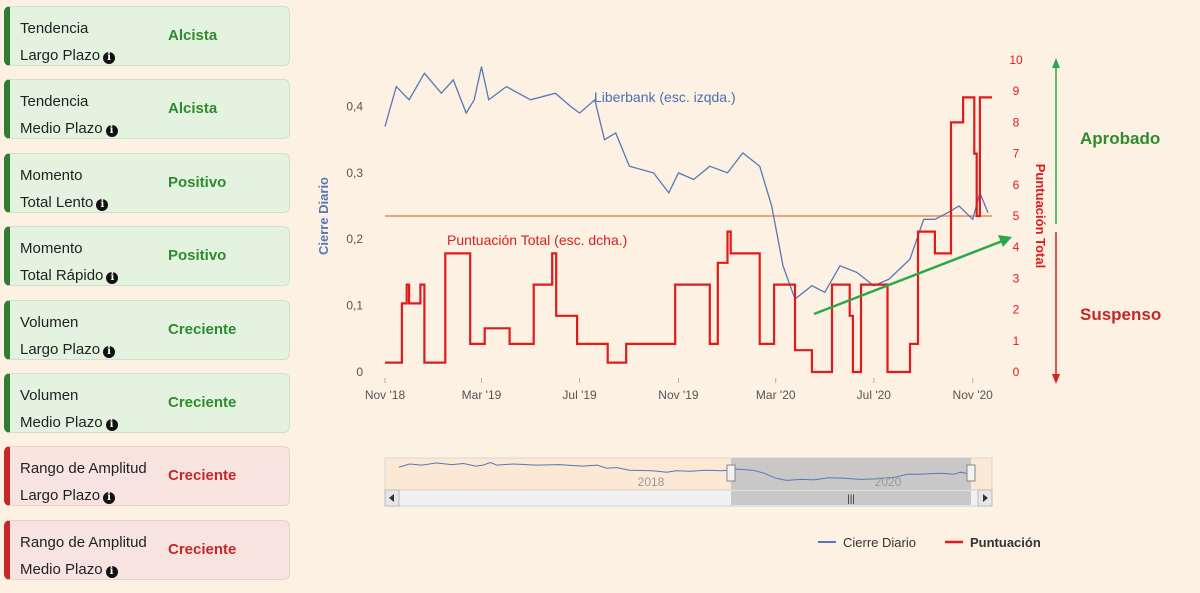 This screenshot has width=1200, height=593. I want to click on scroll-right-icon, so click(985, 498).